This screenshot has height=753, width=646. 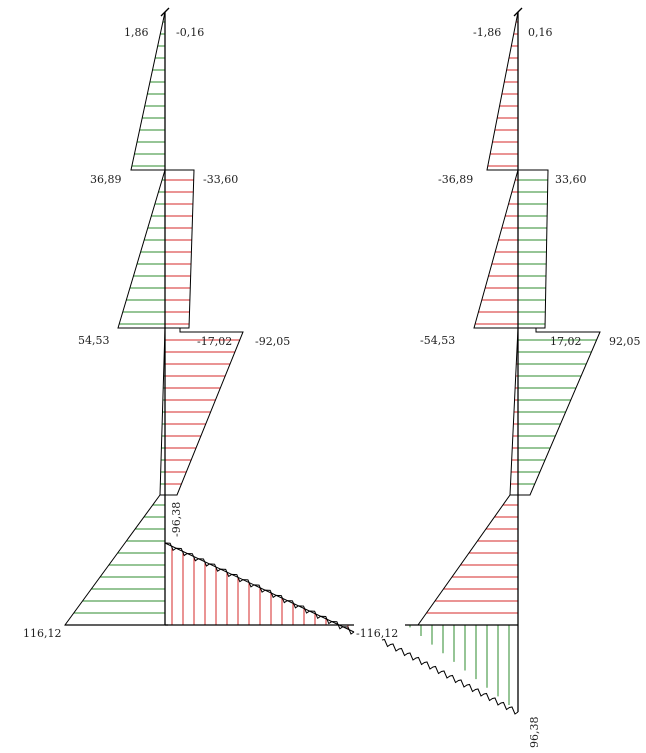 What do you see at coordinates (179, 249) in the screenshot?
I see `left-segment-2-right-area` at bounding box center [179, 249].